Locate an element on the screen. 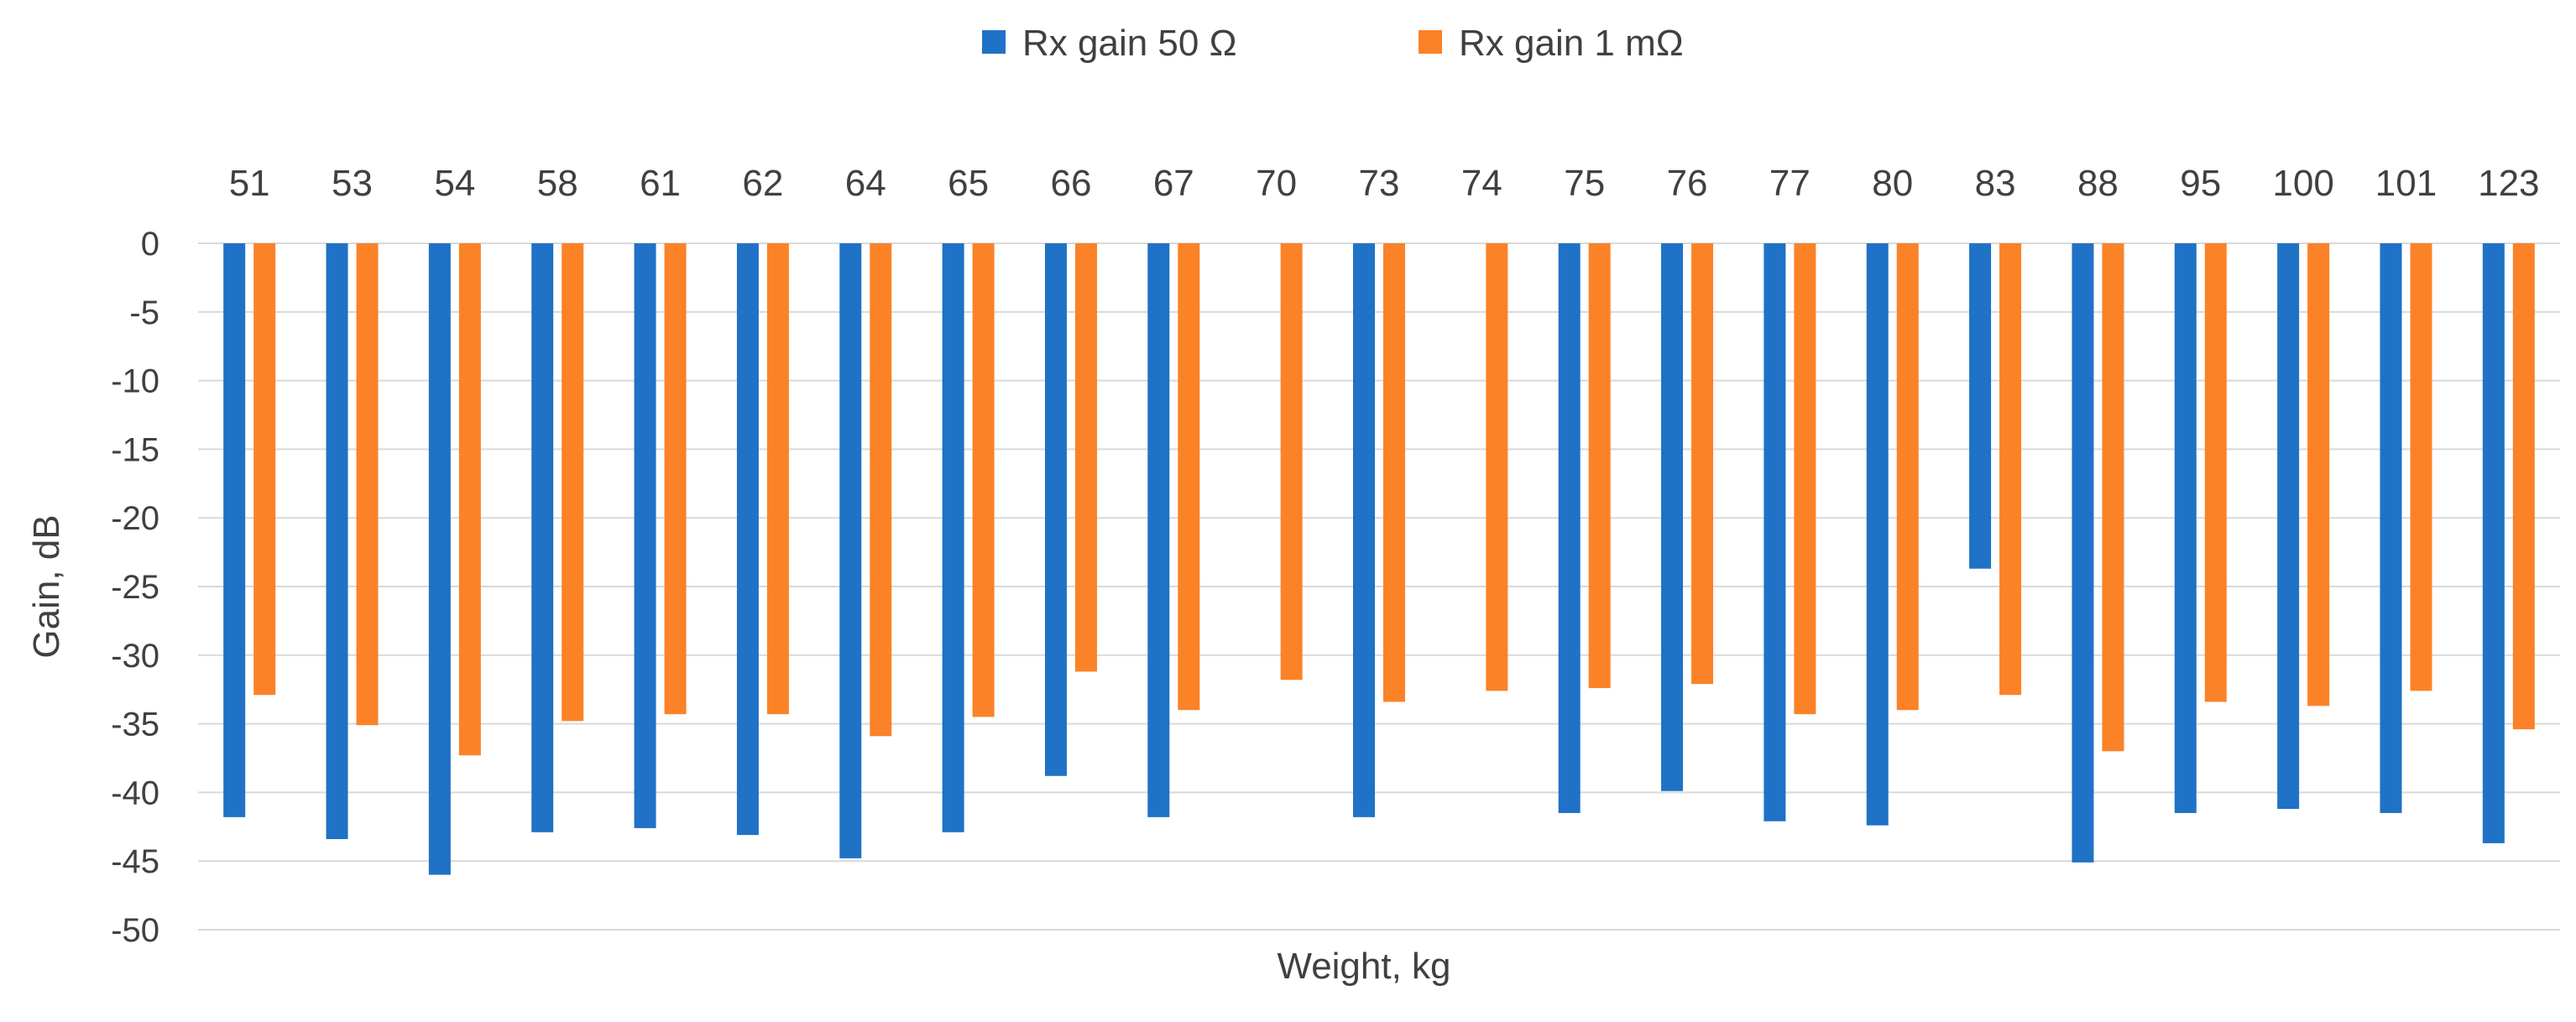 The width and height of the screenshot is (2576, 1022). y-tick-label: -45 is located at coordinates (135, 861).